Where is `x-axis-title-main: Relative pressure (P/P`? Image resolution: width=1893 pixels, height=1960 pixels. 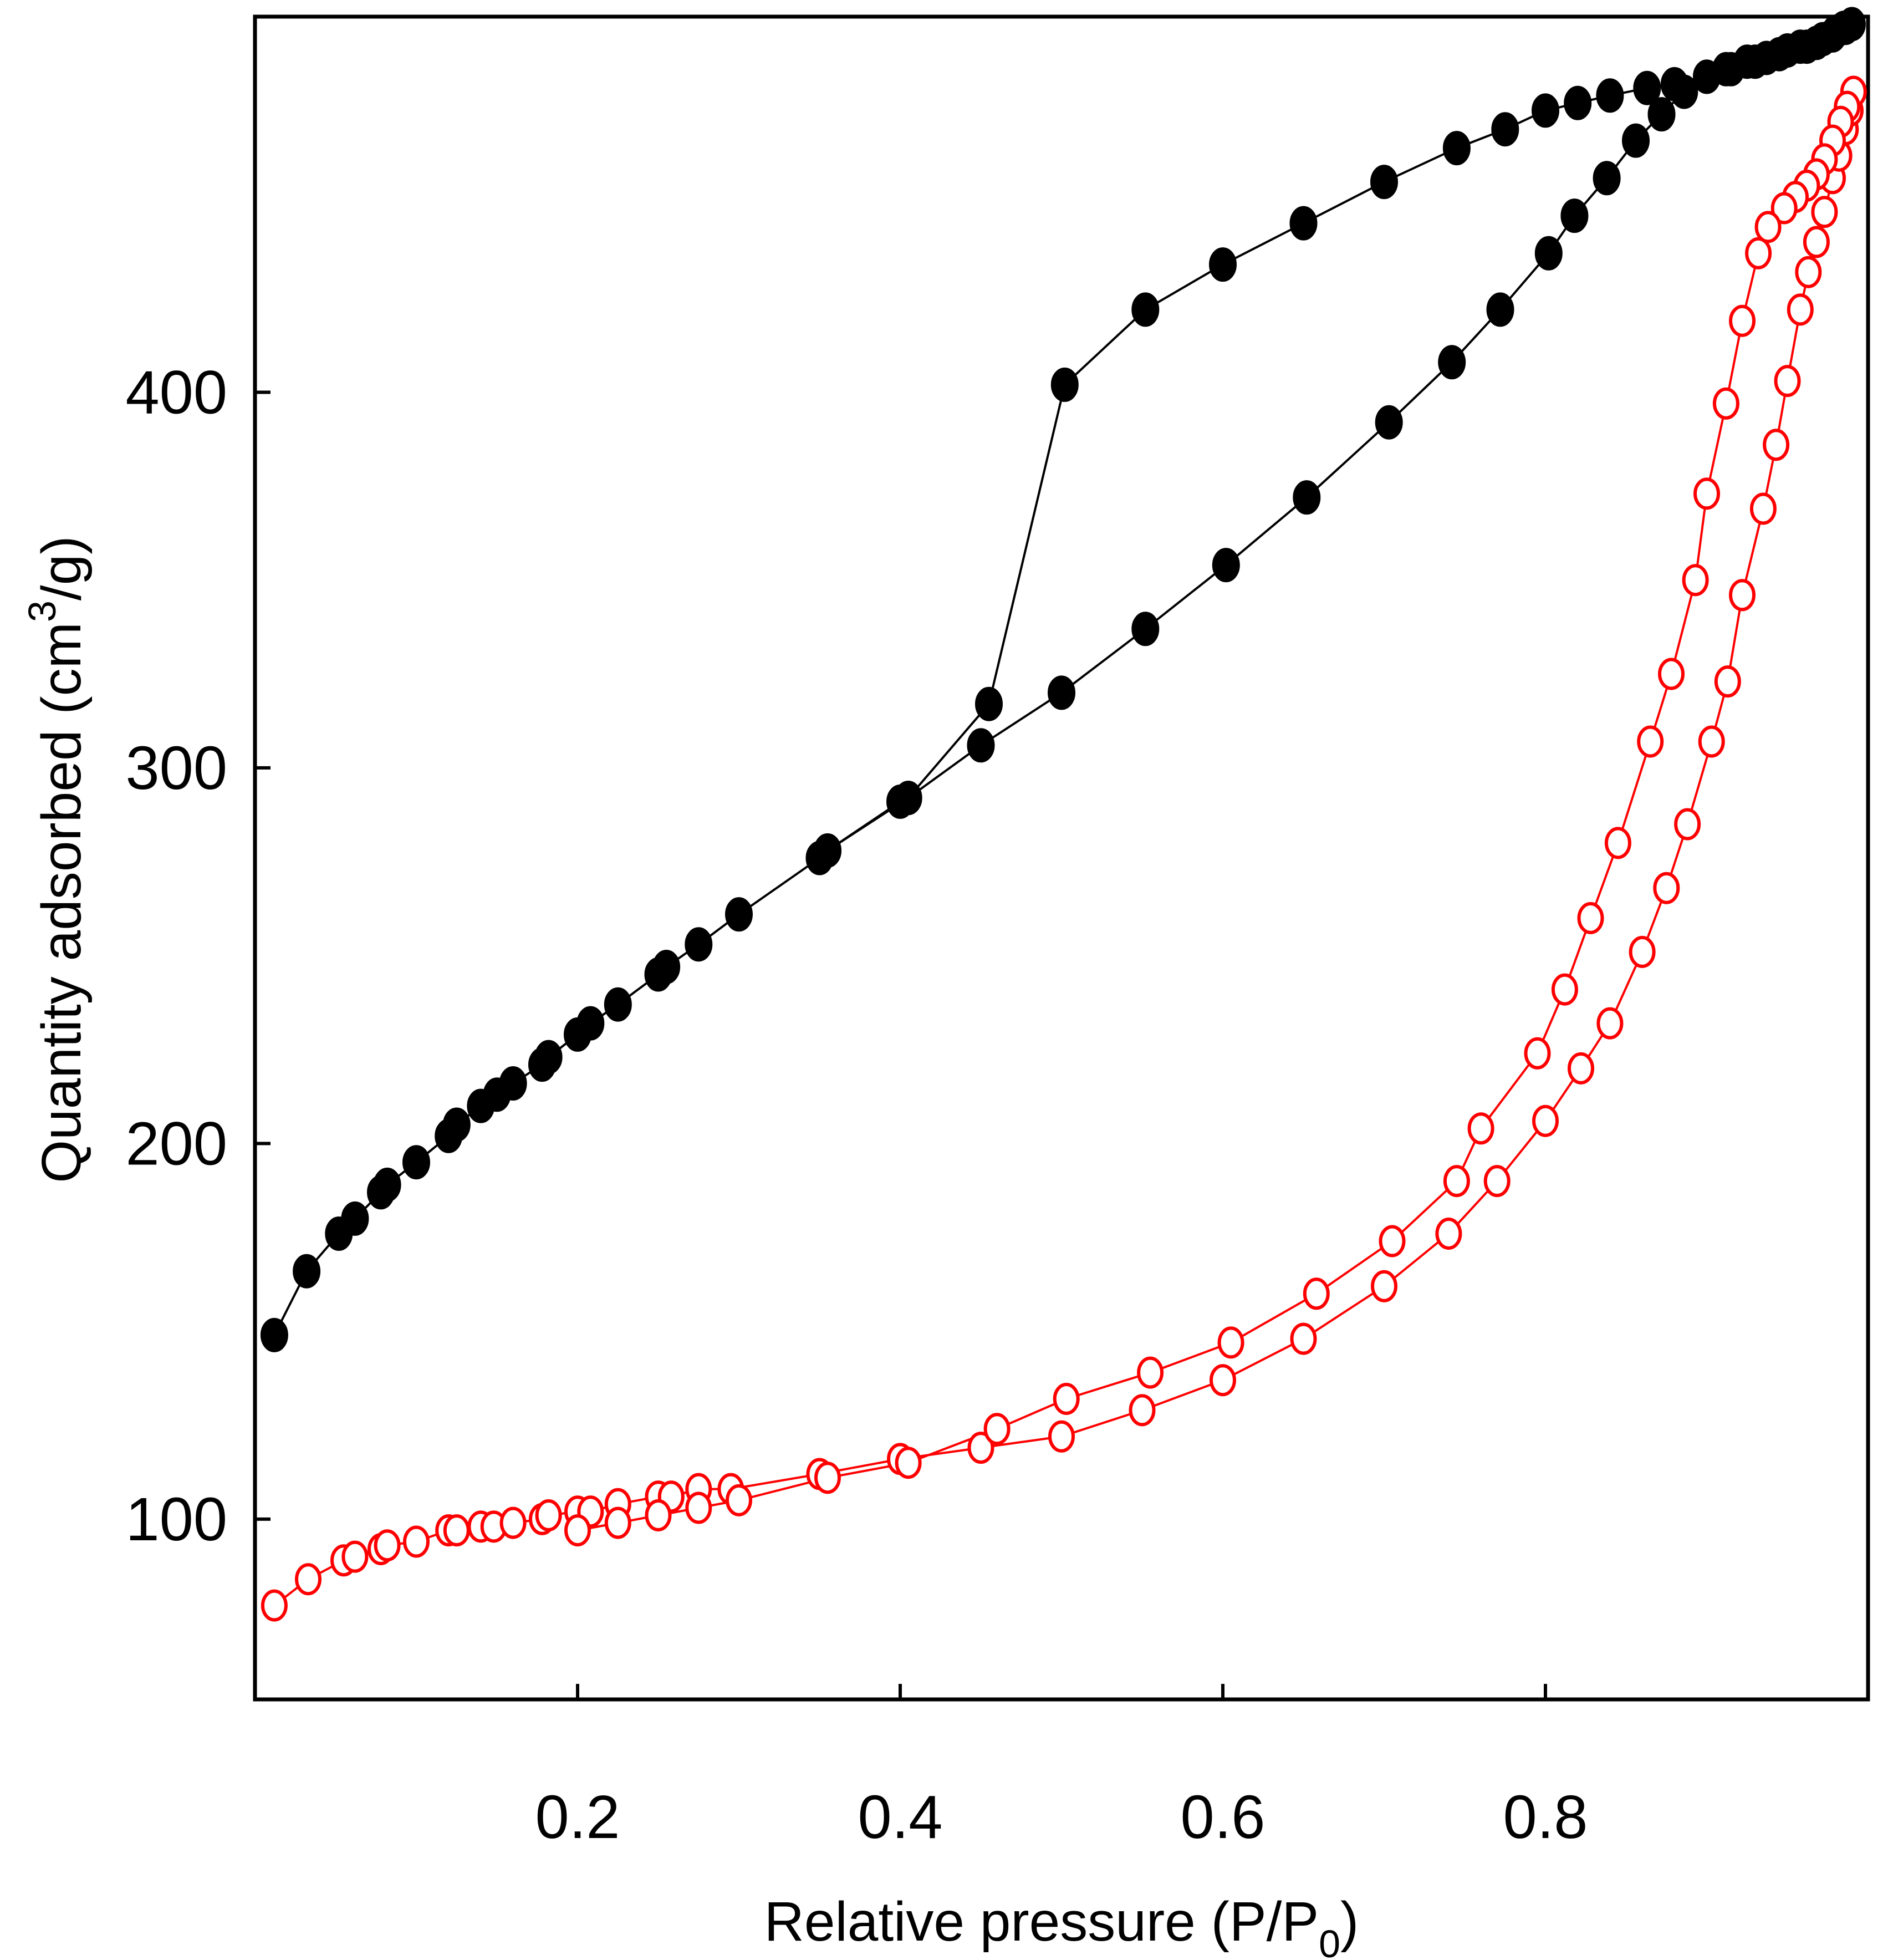
x-axis-title-main: Relative pressure (P/P is located at coordinates (1042, 1922).